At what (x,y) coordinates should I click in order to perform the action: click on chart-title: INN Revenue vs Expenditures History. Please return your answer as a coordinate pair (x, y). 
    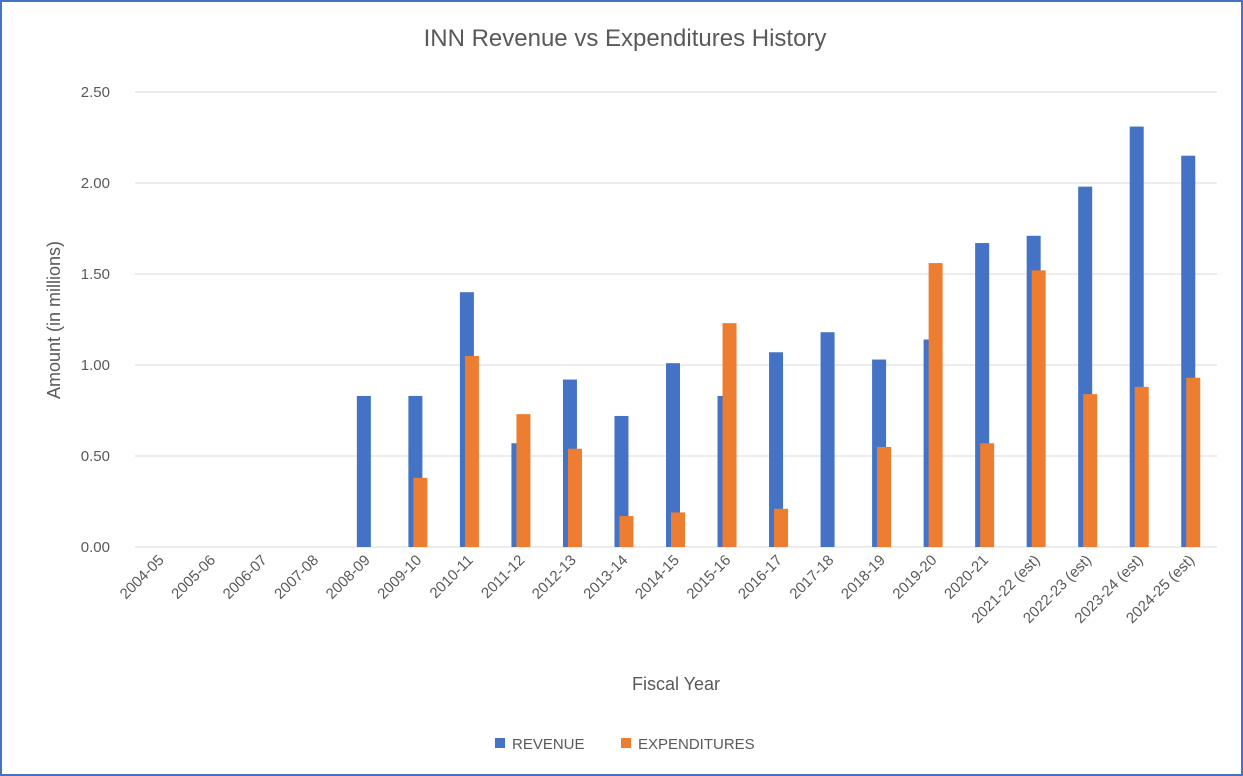
    Looking at the image, I should click on (625, 38).